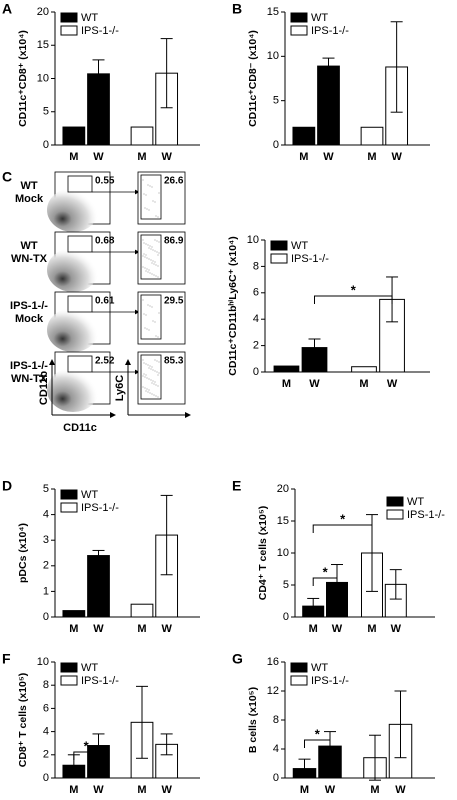 This screenshot has width=457, height=800. What do you see at coordinates (161, 318) in the screenshot?
I see `plot-frame` at bounding box center [161, 318].